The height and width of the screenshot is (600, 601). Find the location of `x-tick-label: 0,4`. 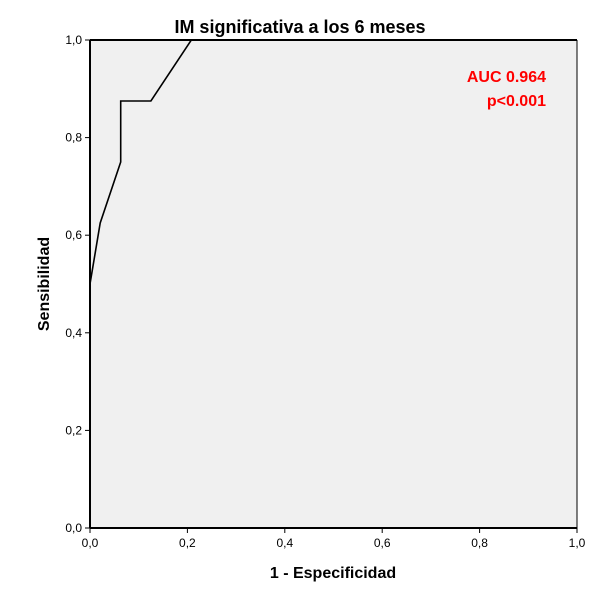

x-tick-label: 0,4 is located at coordinates (284, 543).